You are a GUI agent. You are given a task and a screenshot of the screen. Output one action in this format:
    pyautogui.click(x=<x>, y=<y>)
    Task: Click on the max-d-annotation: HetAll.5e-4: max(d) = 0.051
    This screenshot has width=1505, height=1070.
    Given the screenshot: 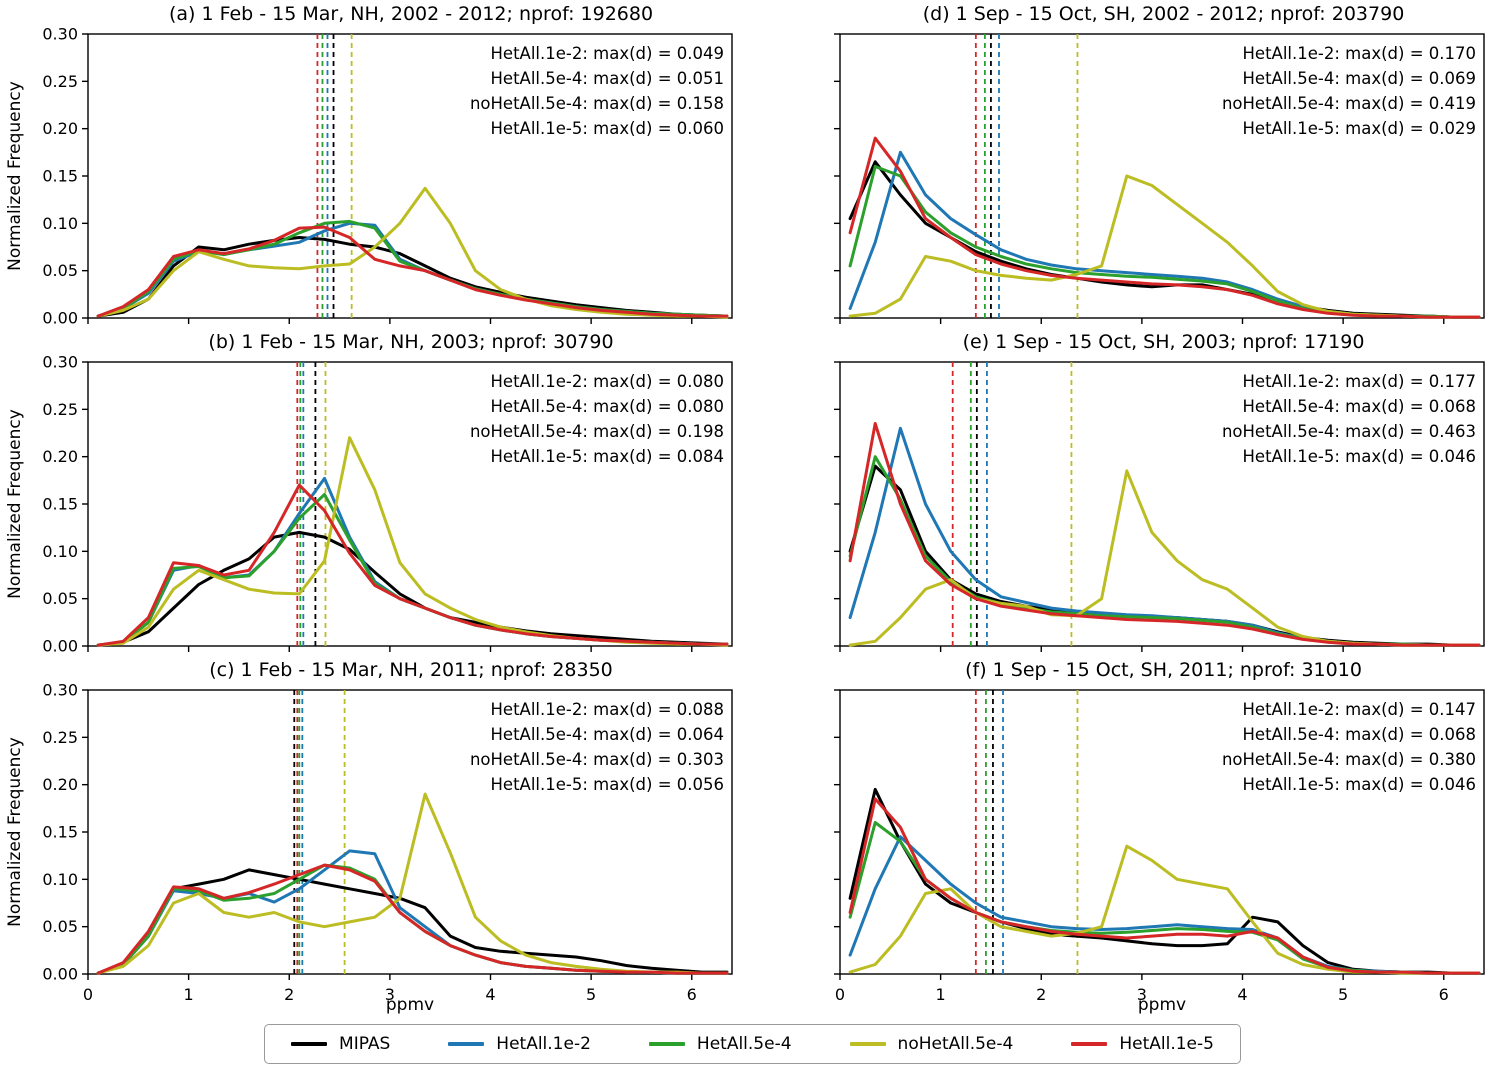 What is the action you would take?
    pyautogui.click(x=607, y=78)
    